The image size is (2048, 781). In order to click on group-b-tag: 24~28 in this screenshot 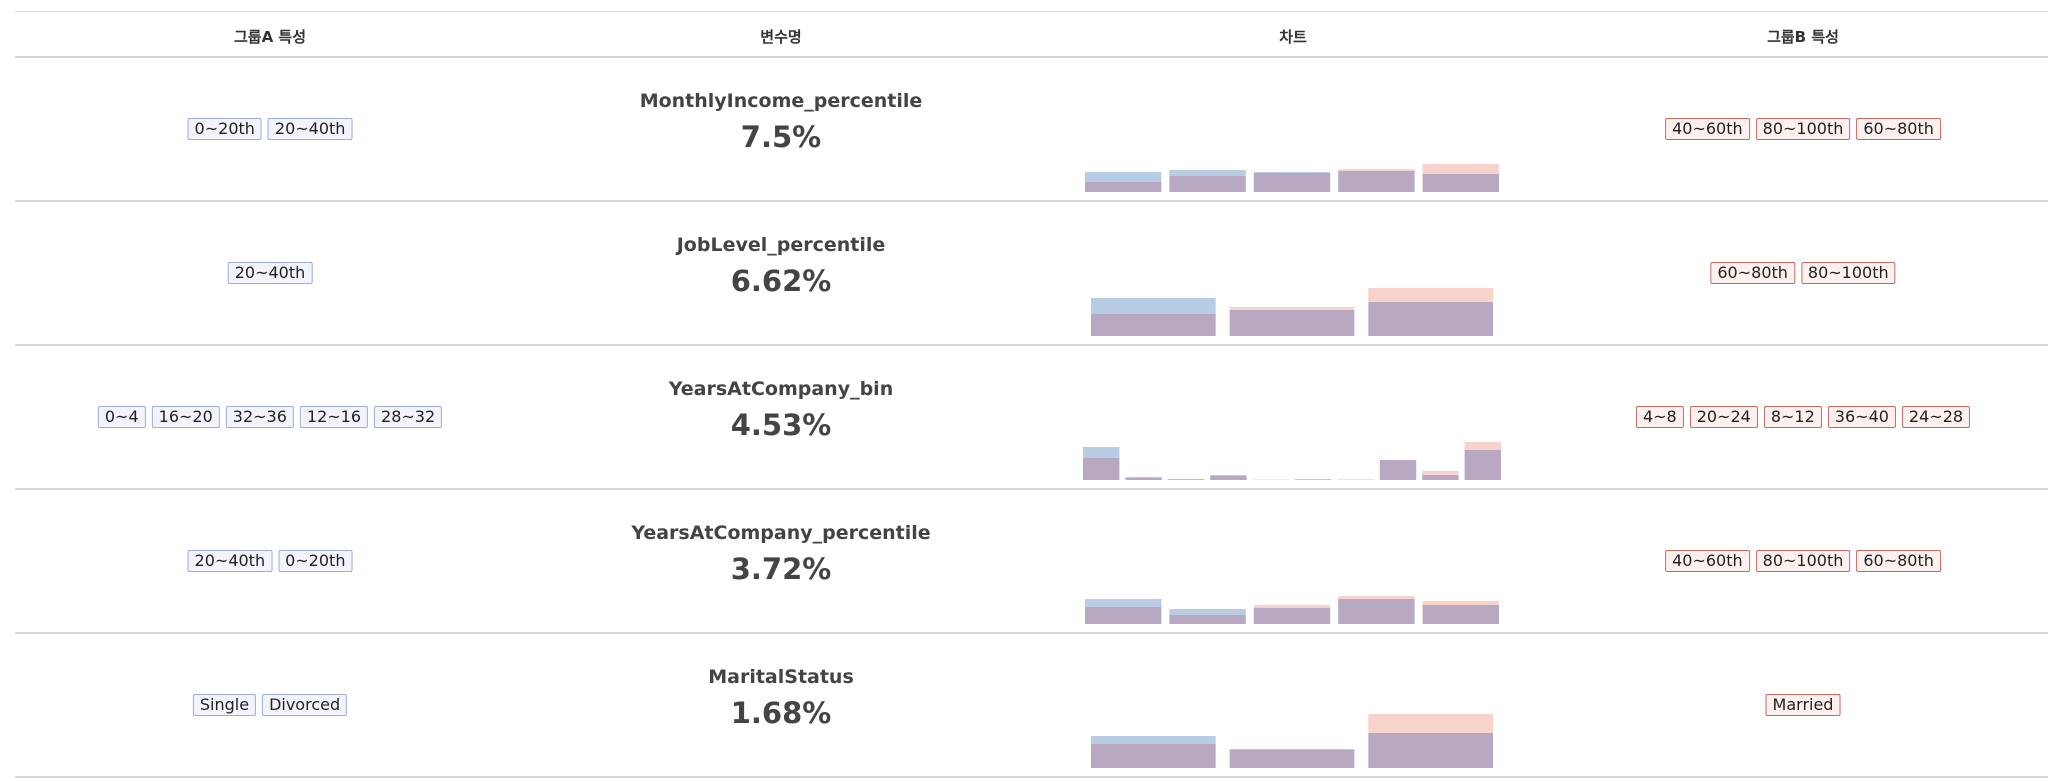, I will do `click(1936, 417)`.